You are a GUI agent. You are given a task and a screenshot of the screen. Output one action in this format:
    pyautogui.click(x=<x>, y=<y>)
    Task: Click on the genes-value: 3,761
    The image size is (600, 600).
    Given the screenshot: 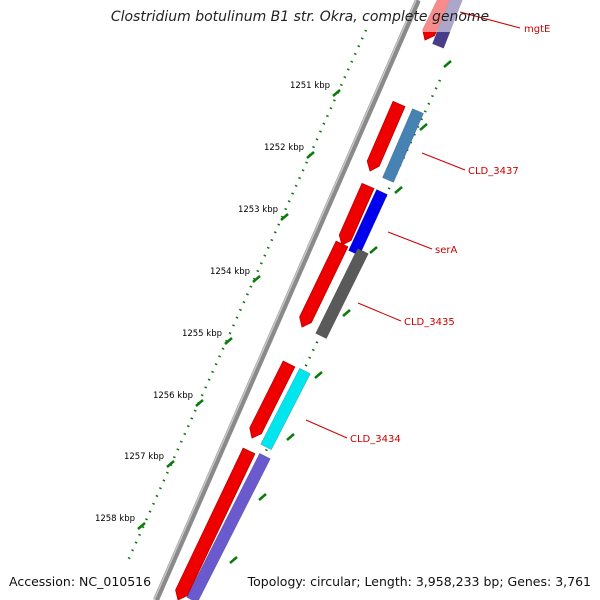 What is the action you would take?
    pyautogui.click(x=573, y=581)
    